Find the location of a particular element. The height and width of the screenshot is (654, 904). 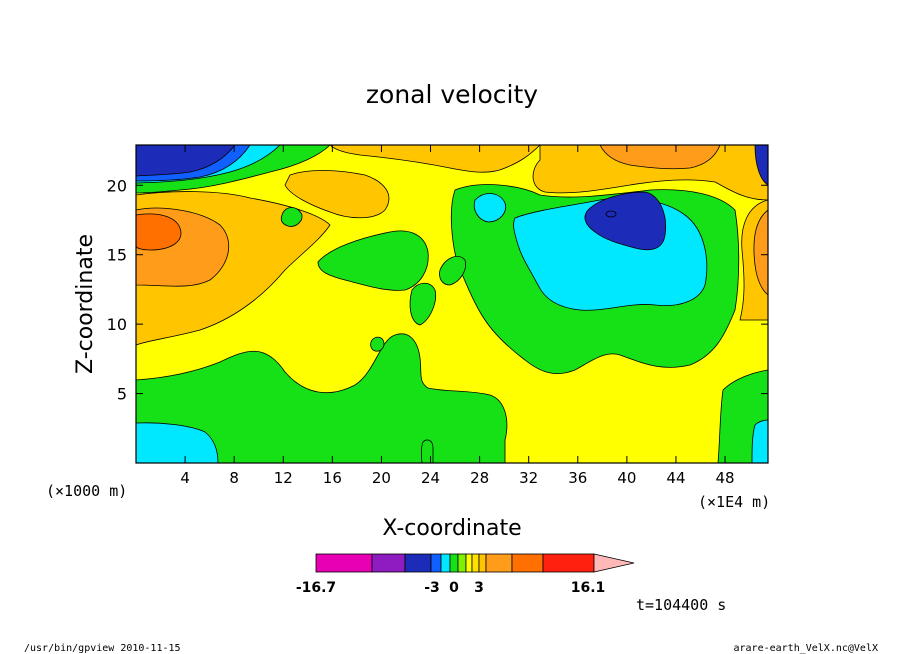

x-tick-label: 32 is located at coordinates (528, 478).